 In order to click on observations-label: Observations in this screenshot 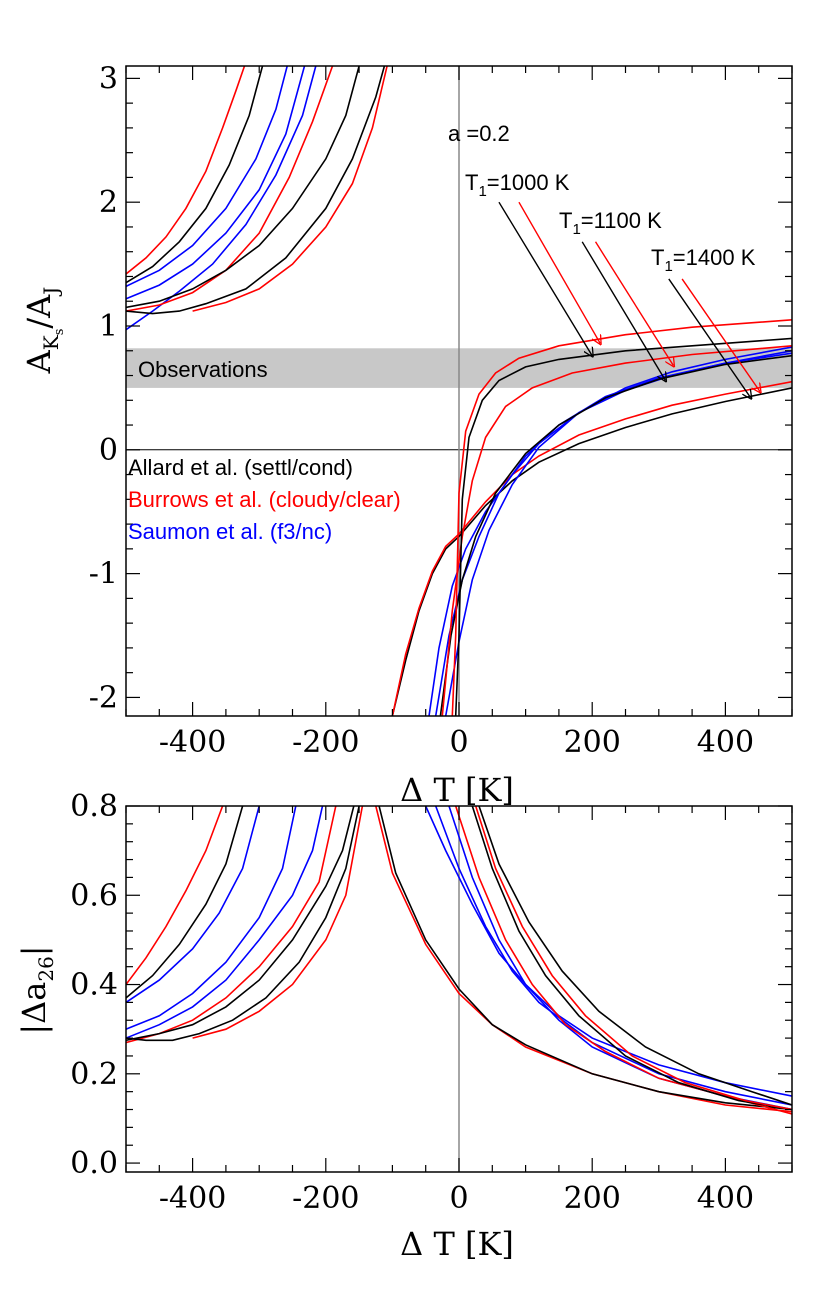, I will do `click(203, 369)`.